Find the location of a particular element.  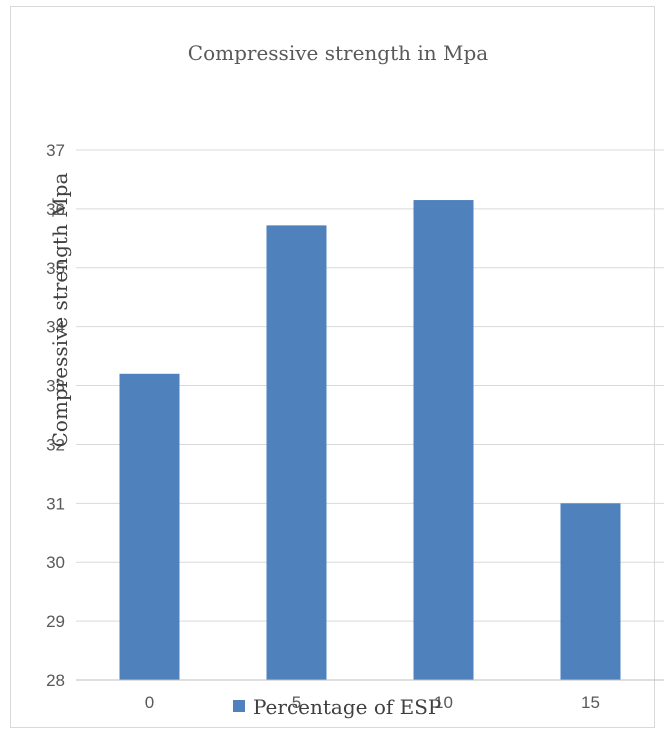

legend-swatch is located at coordinates (239, 706).